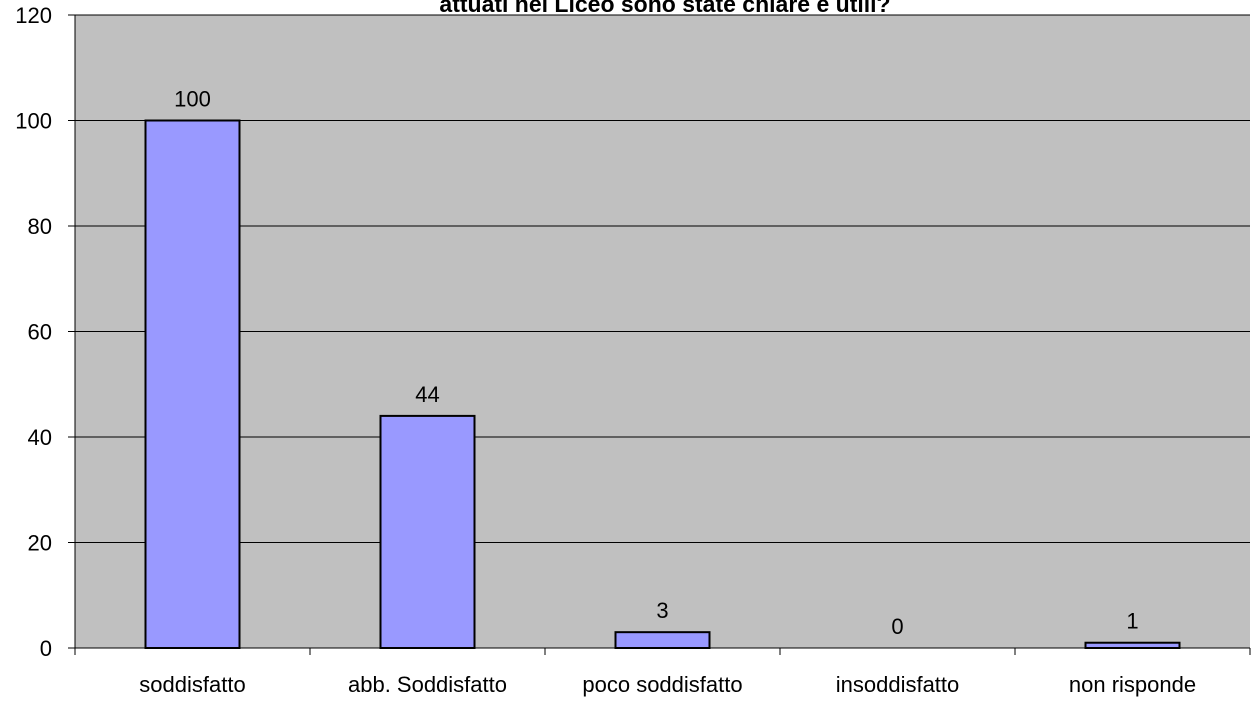  What do you see at coordinates (1132, 621) in the screenshot?
I see `data-label: 1` at bounding box center [1132, 621].